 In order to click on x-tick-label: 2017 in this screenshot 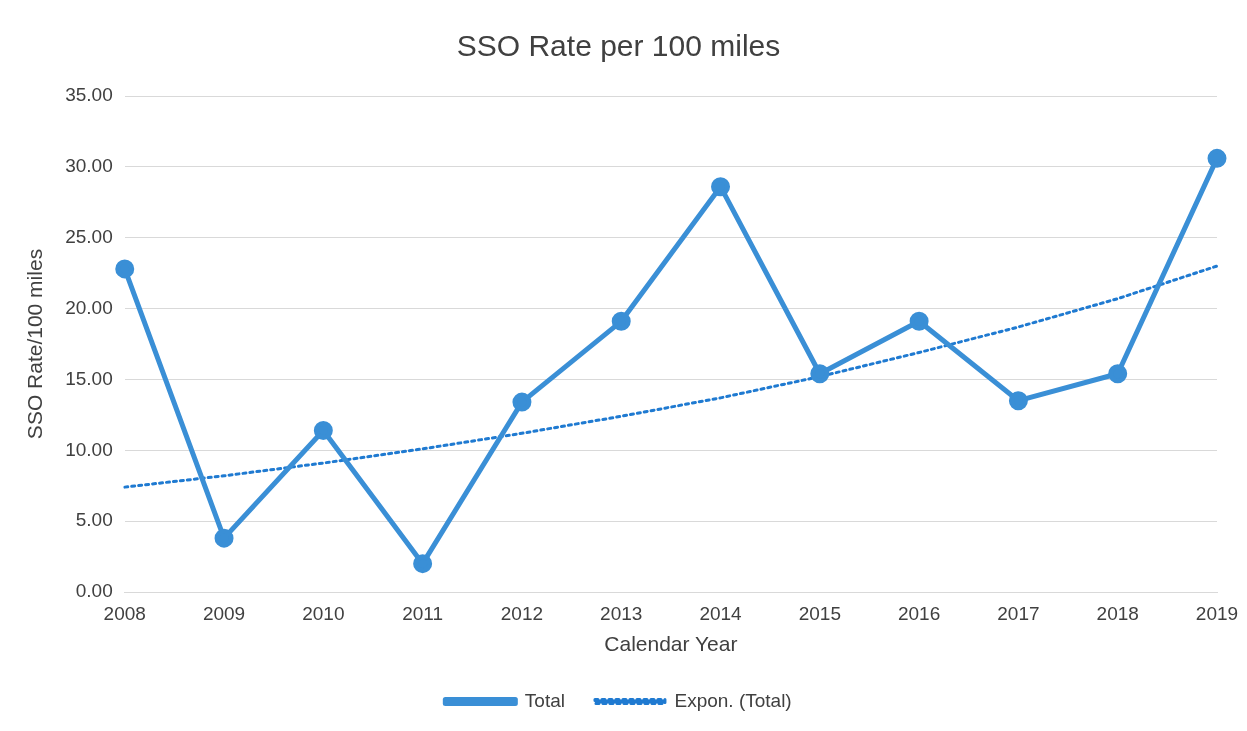, I will do `click(1018, 613)`.